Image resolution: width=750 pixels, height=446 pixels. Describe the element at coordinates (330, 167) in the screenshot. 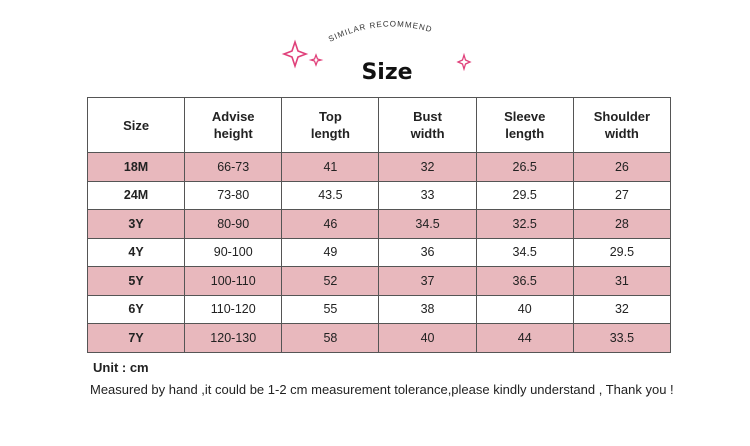

I see `table-cell: 41` at that location.